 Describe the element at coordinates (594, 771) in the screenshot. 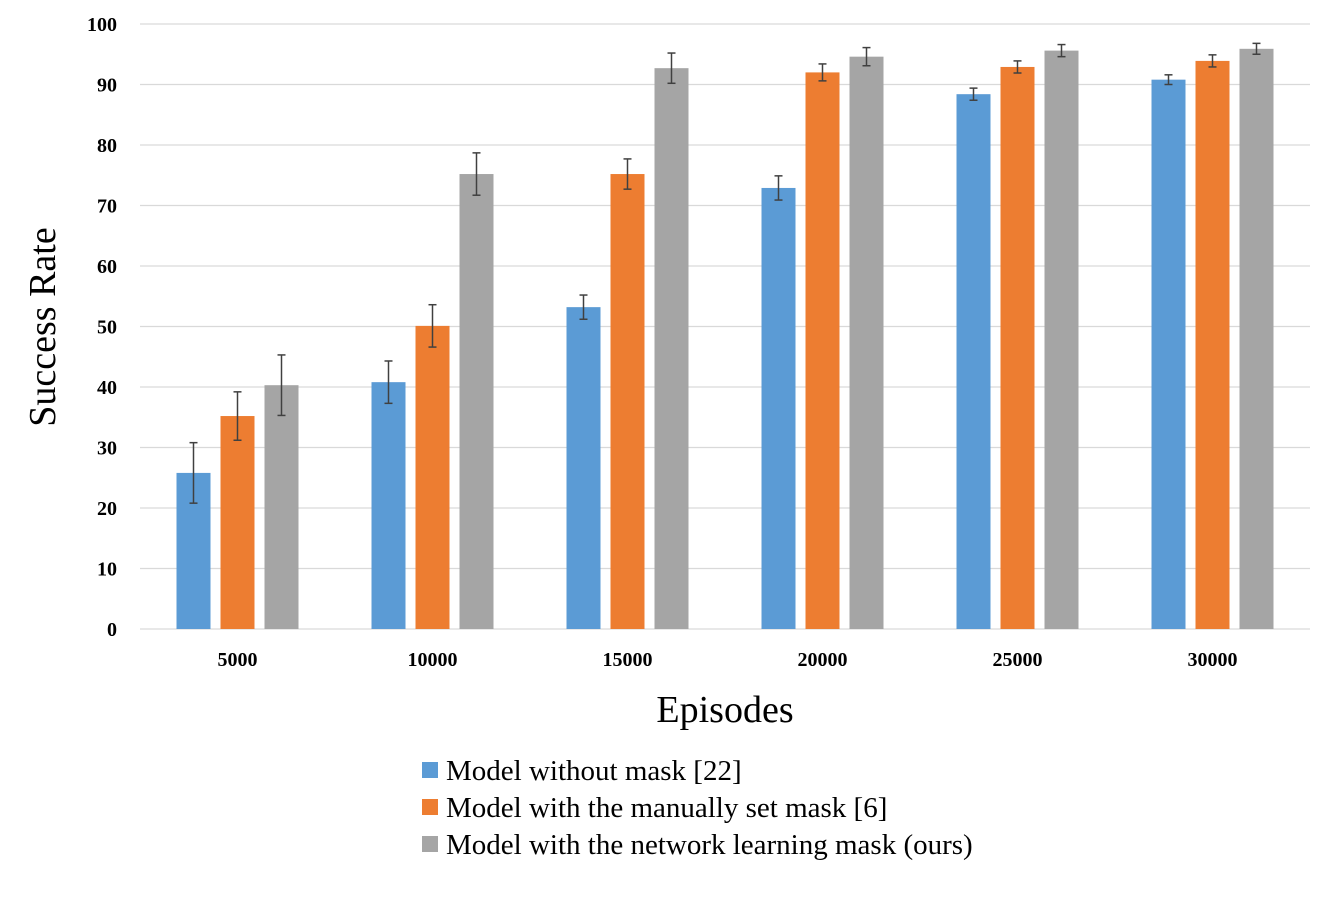

I see `legend-label: Model without mask [22]` at that location.